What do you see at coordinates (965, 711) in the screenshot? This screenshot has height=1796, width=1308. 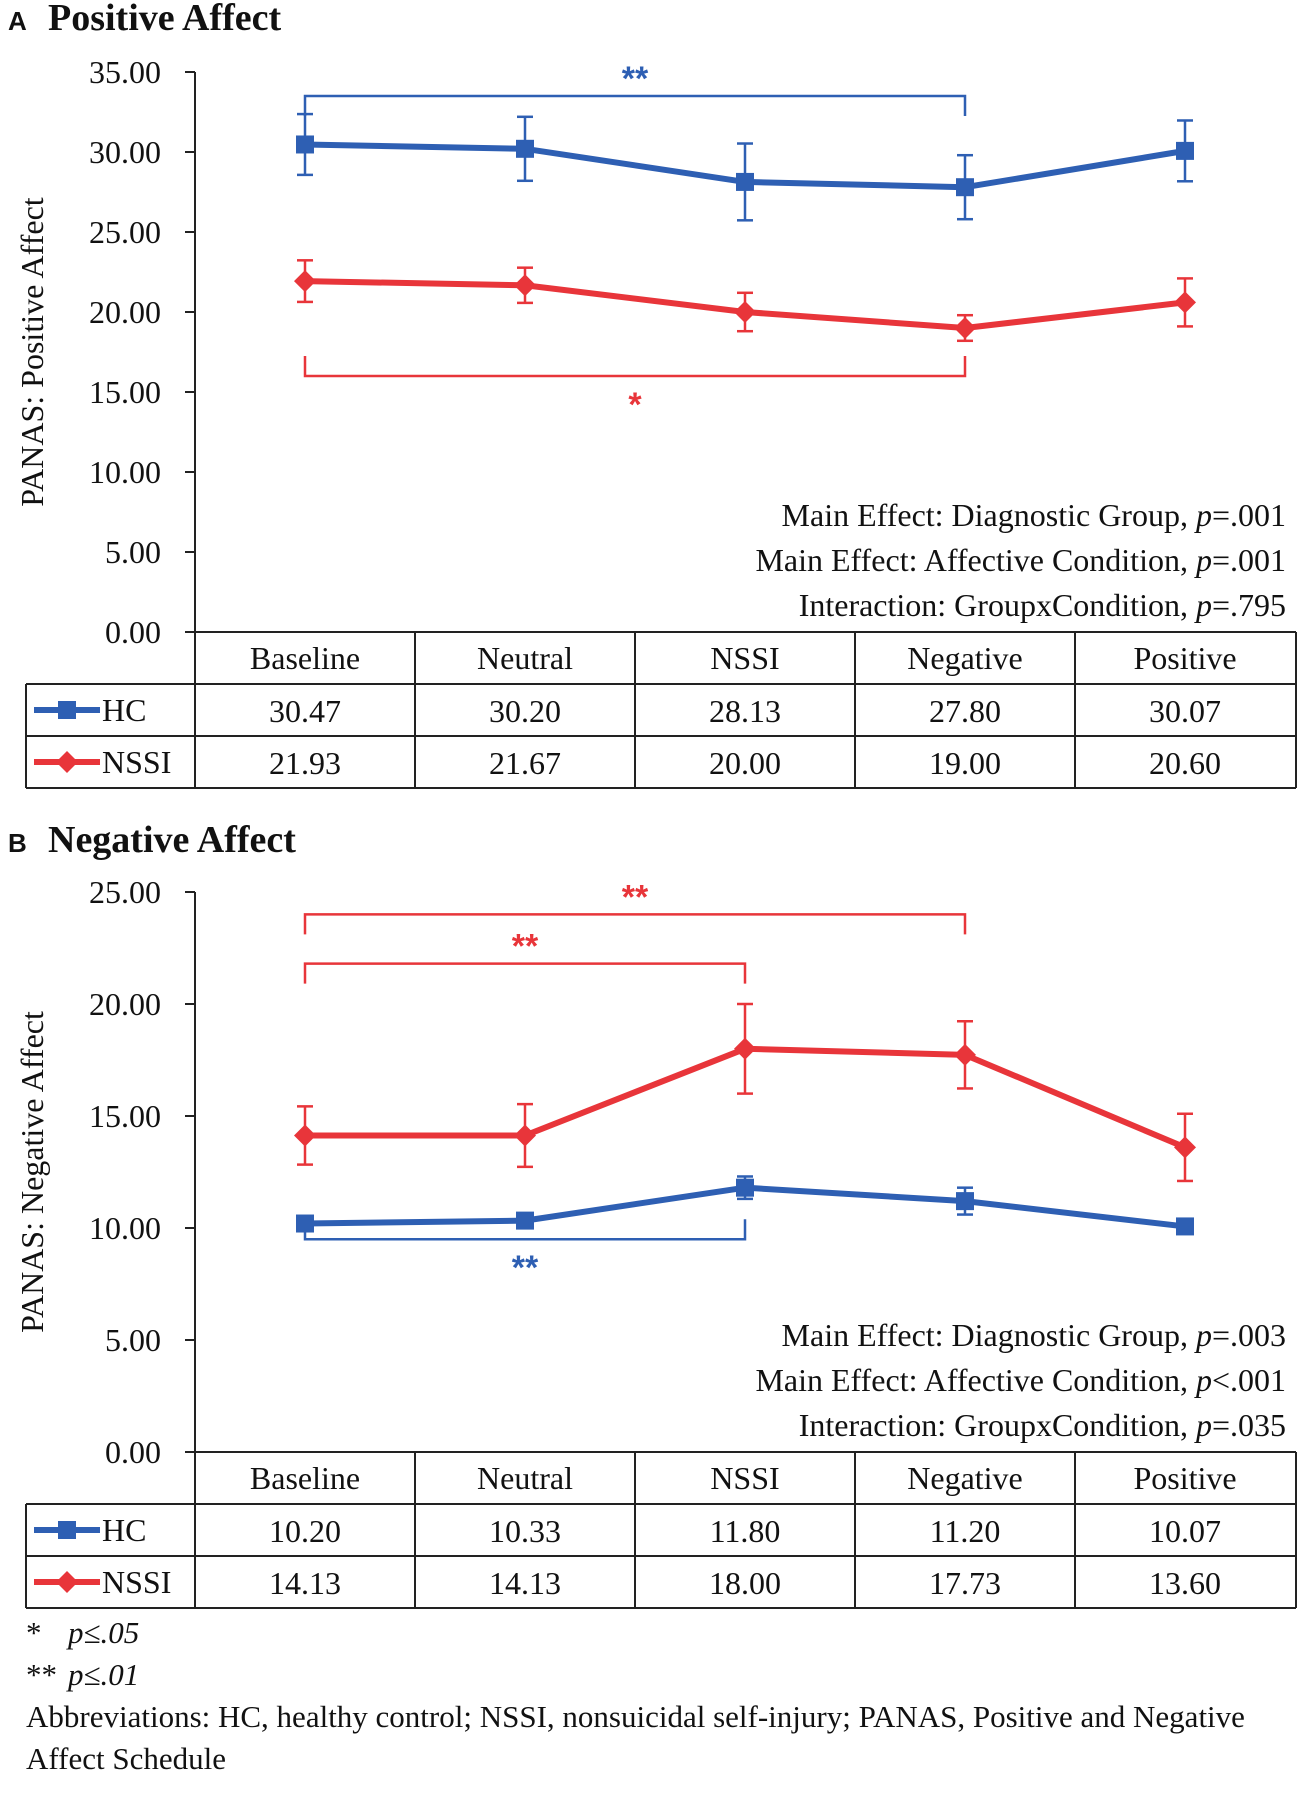 I see `table-value-cell: 27.80` at bounding box center [965, 711].